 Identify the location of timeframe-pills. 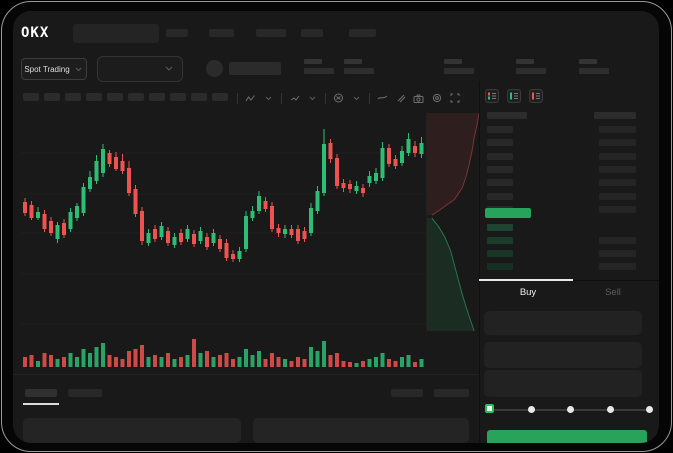
(125, 98).